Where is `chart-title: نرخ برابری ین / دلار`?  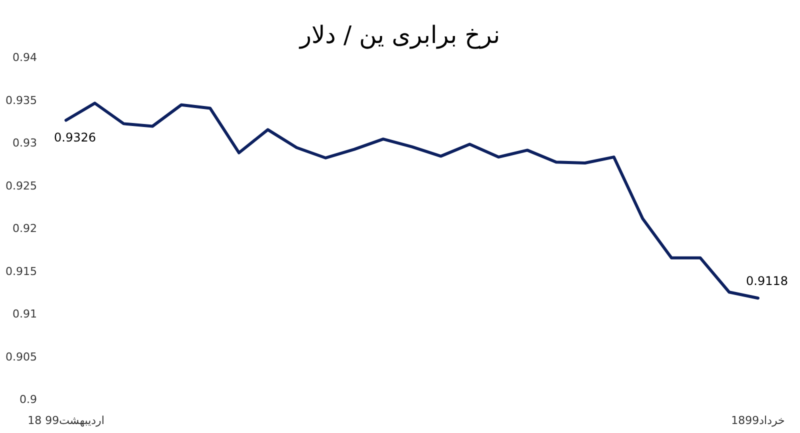
chart-title: نرخ برابری ین / دلار is located at coordinates (399, 35).